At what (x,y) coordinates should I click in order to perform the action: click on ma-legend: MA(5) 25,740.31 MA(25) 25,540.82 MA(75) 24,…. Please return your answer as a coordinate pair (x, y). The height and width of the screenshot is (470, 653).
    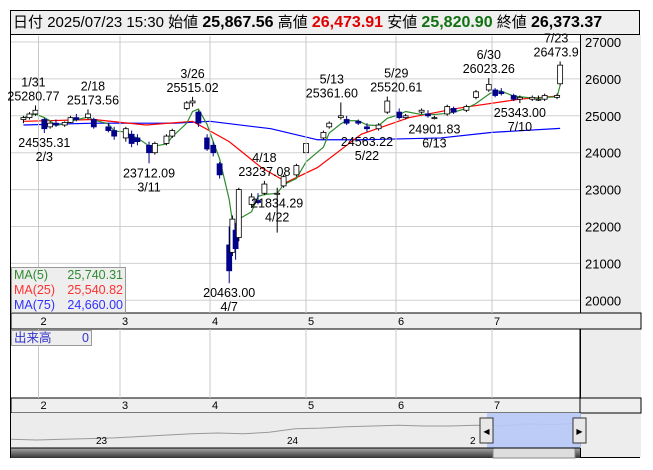
    Looking at the image, I should click on (68, 290).